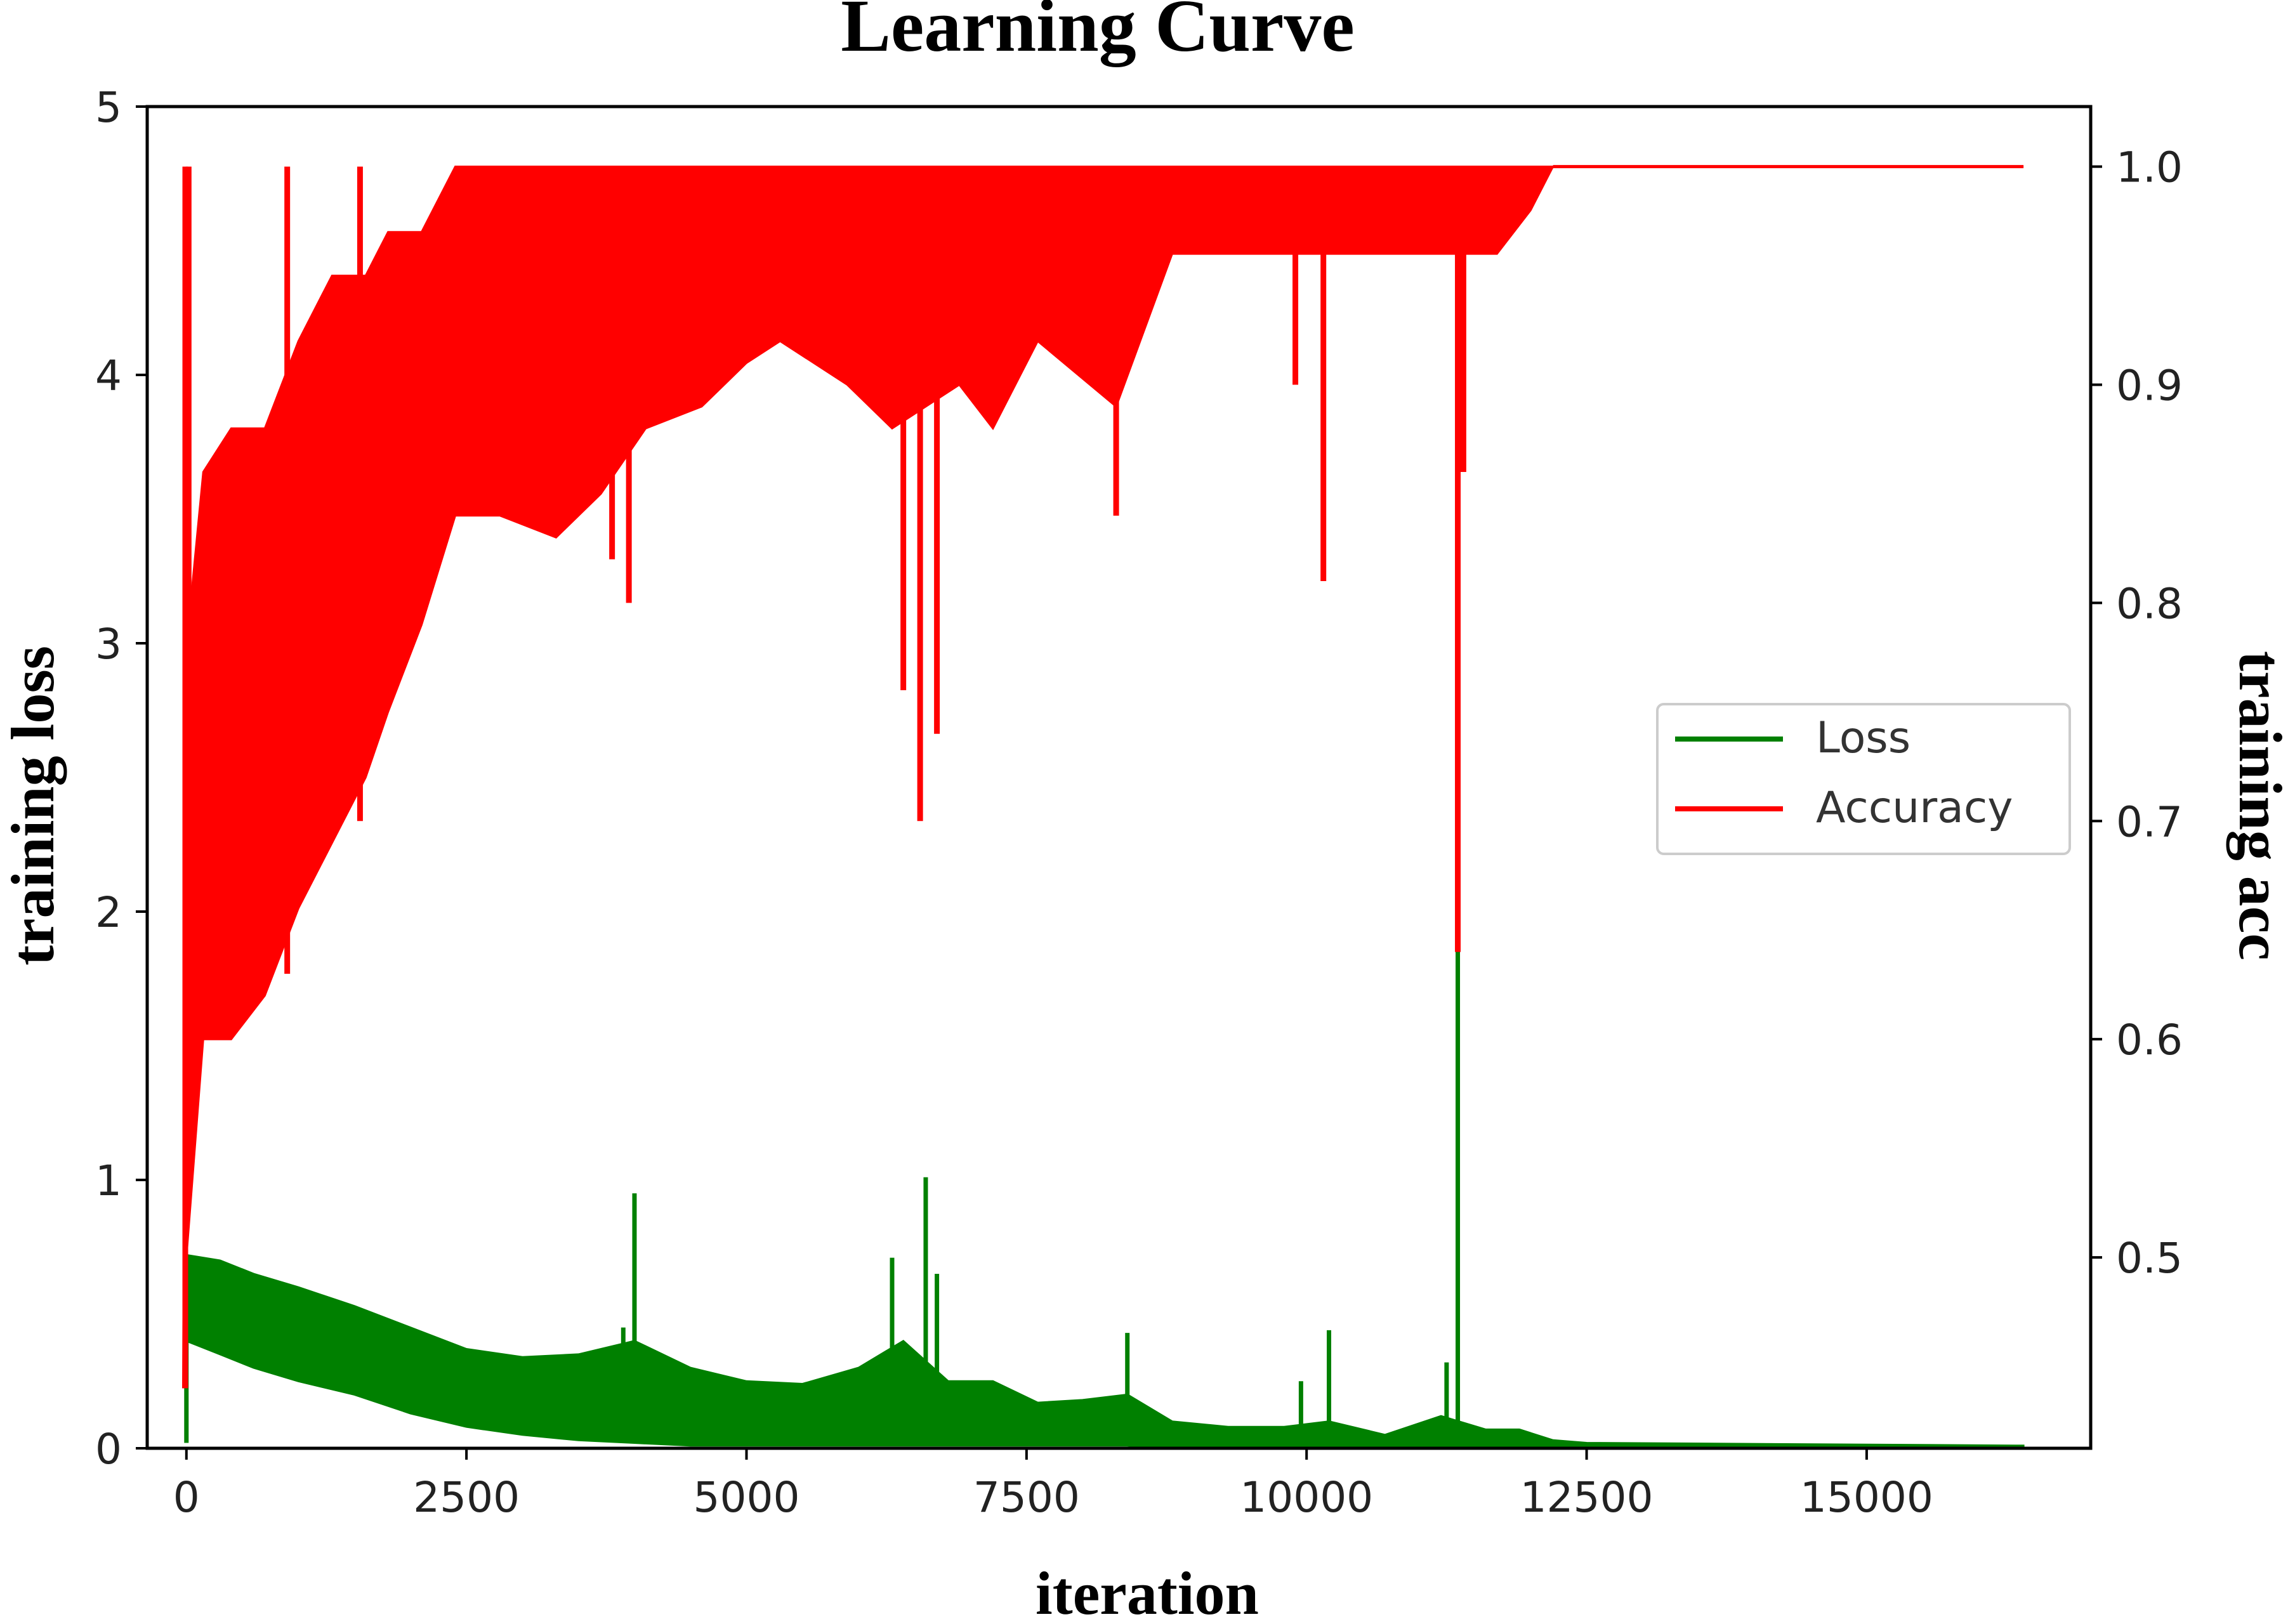  I want to click on chart-title: Learning Curve, so click(1098, 33).